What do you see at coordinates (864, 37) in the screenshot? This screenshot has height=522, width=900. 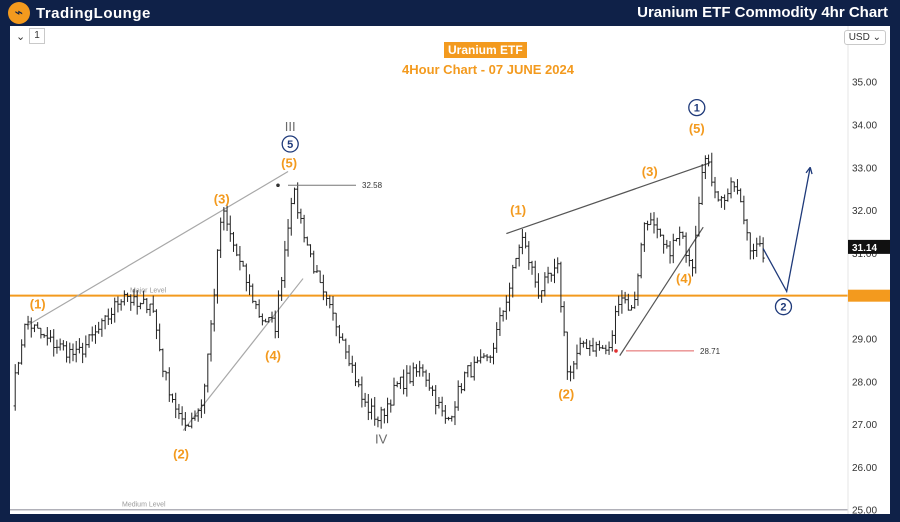 I see `currency-select: USD ⌄` at bounding box center [864, 37].